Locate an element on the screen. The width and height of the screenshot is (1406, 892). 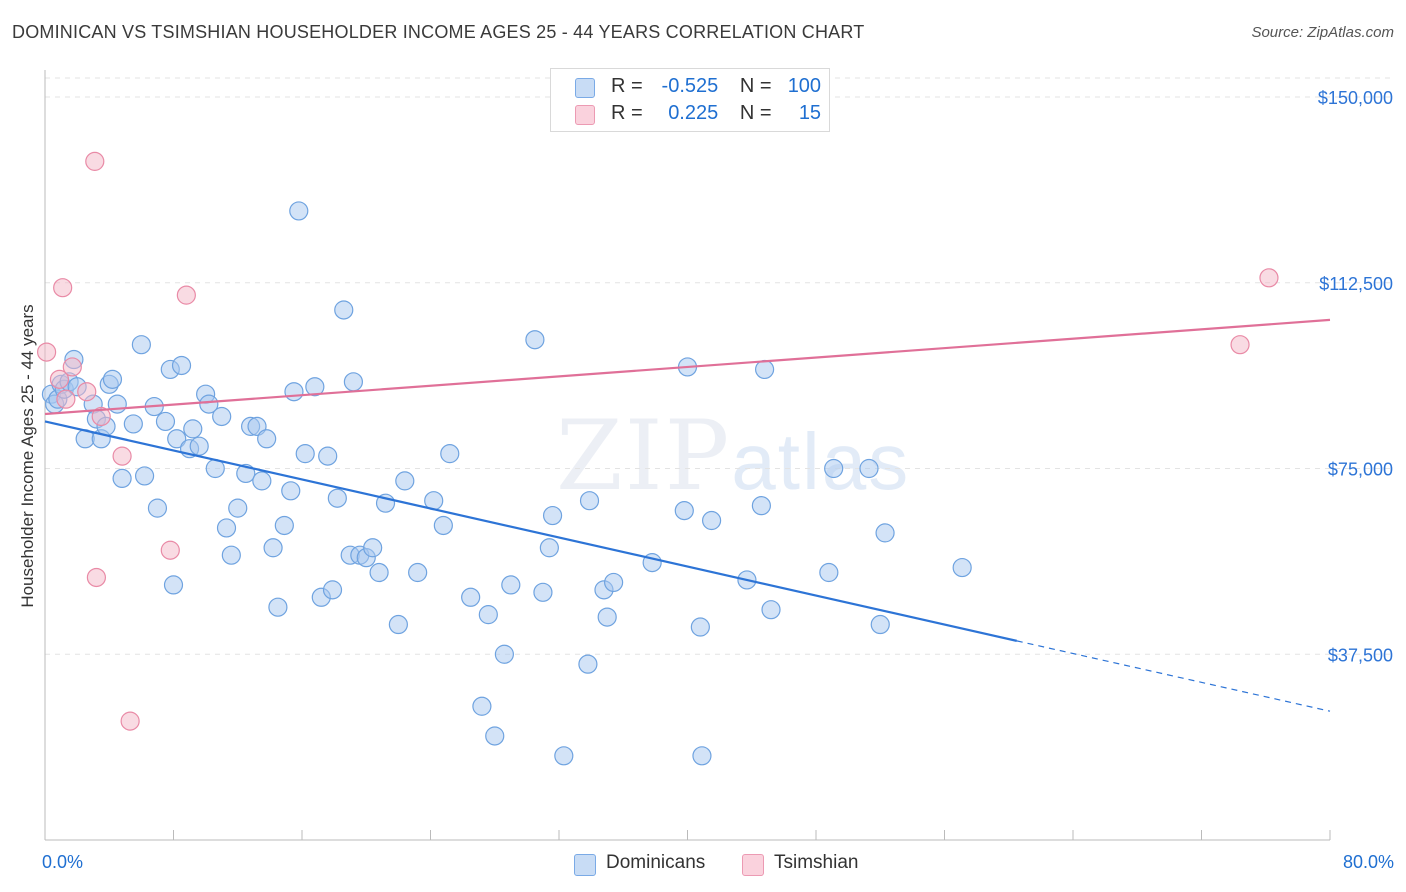
legend-r-value: -0.525 is located at coordinates (690, 86).